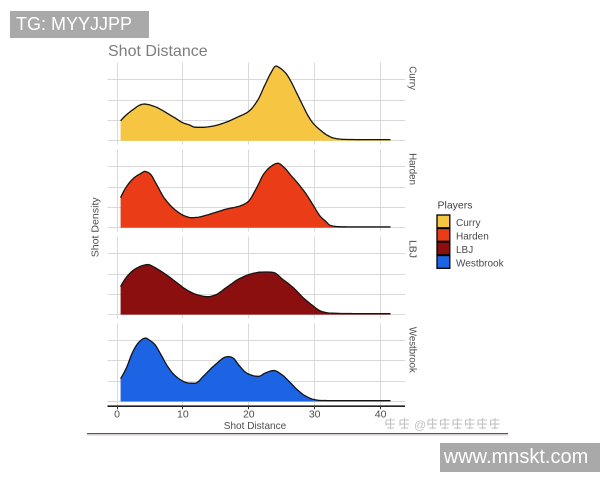  I want to click on svg-text: Shot Density, so click(95, 227).